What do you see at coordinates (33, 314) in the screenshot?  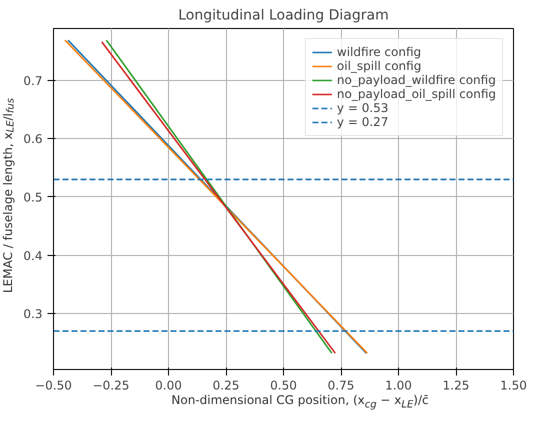 I see `y-tick-label: 0.3` at bounding box center [33, 314].